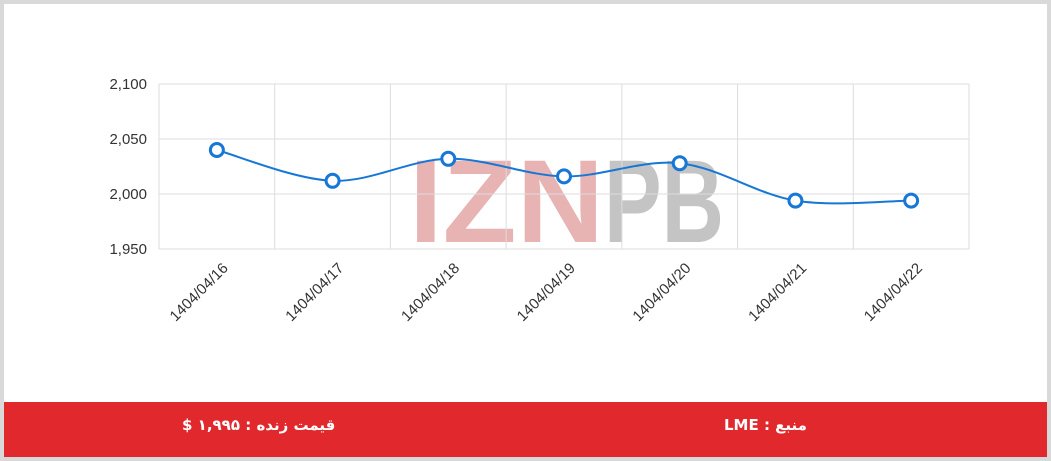  What do you see at coordinates (128, 139) in the screenshot?
I see `y-tick-label: 2,050` at bounding box center [128, 139].